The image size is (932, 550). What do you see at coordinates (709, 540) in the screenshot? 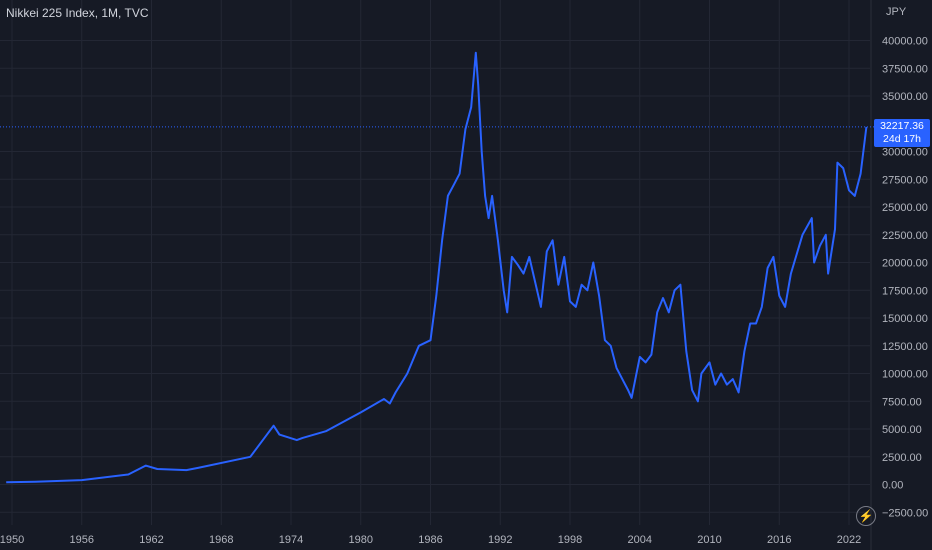
I see `x-tick-label: 2010` at bounding box center [709, 540].